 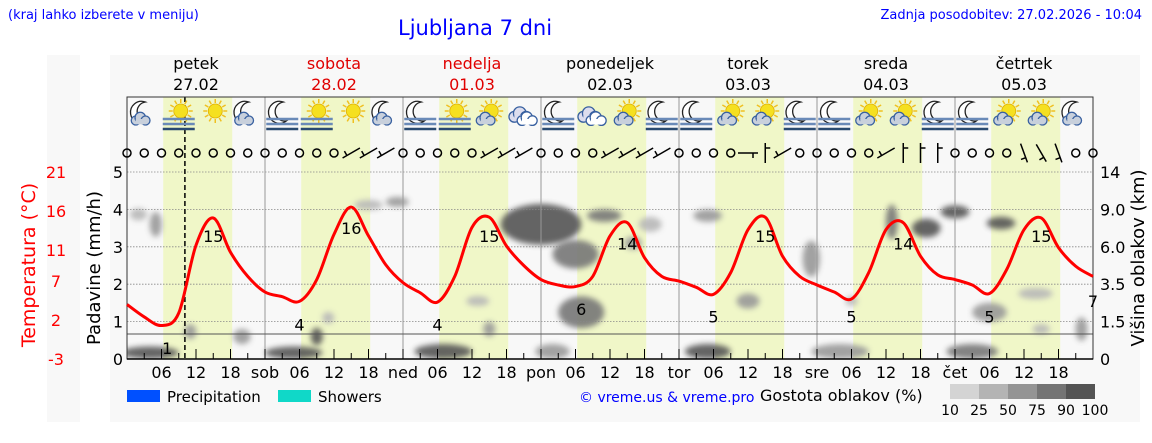 I want to click on x-tick-label-day: čet, so click(x=955, y=372).